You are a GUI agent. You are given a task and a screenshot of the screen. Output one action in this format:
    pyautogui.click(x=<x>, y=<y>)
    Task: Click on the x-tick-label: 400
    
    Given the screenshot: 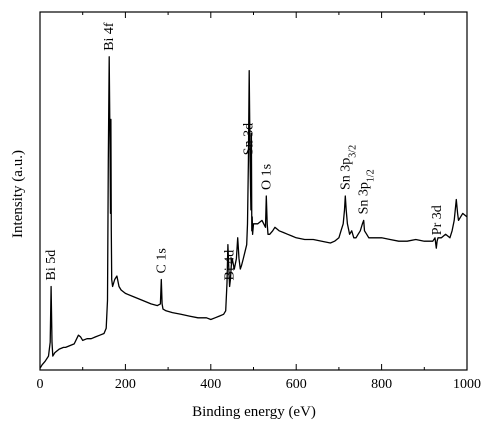 What is the action you would take?
    pyautogui.click(x=210, y=384)
    